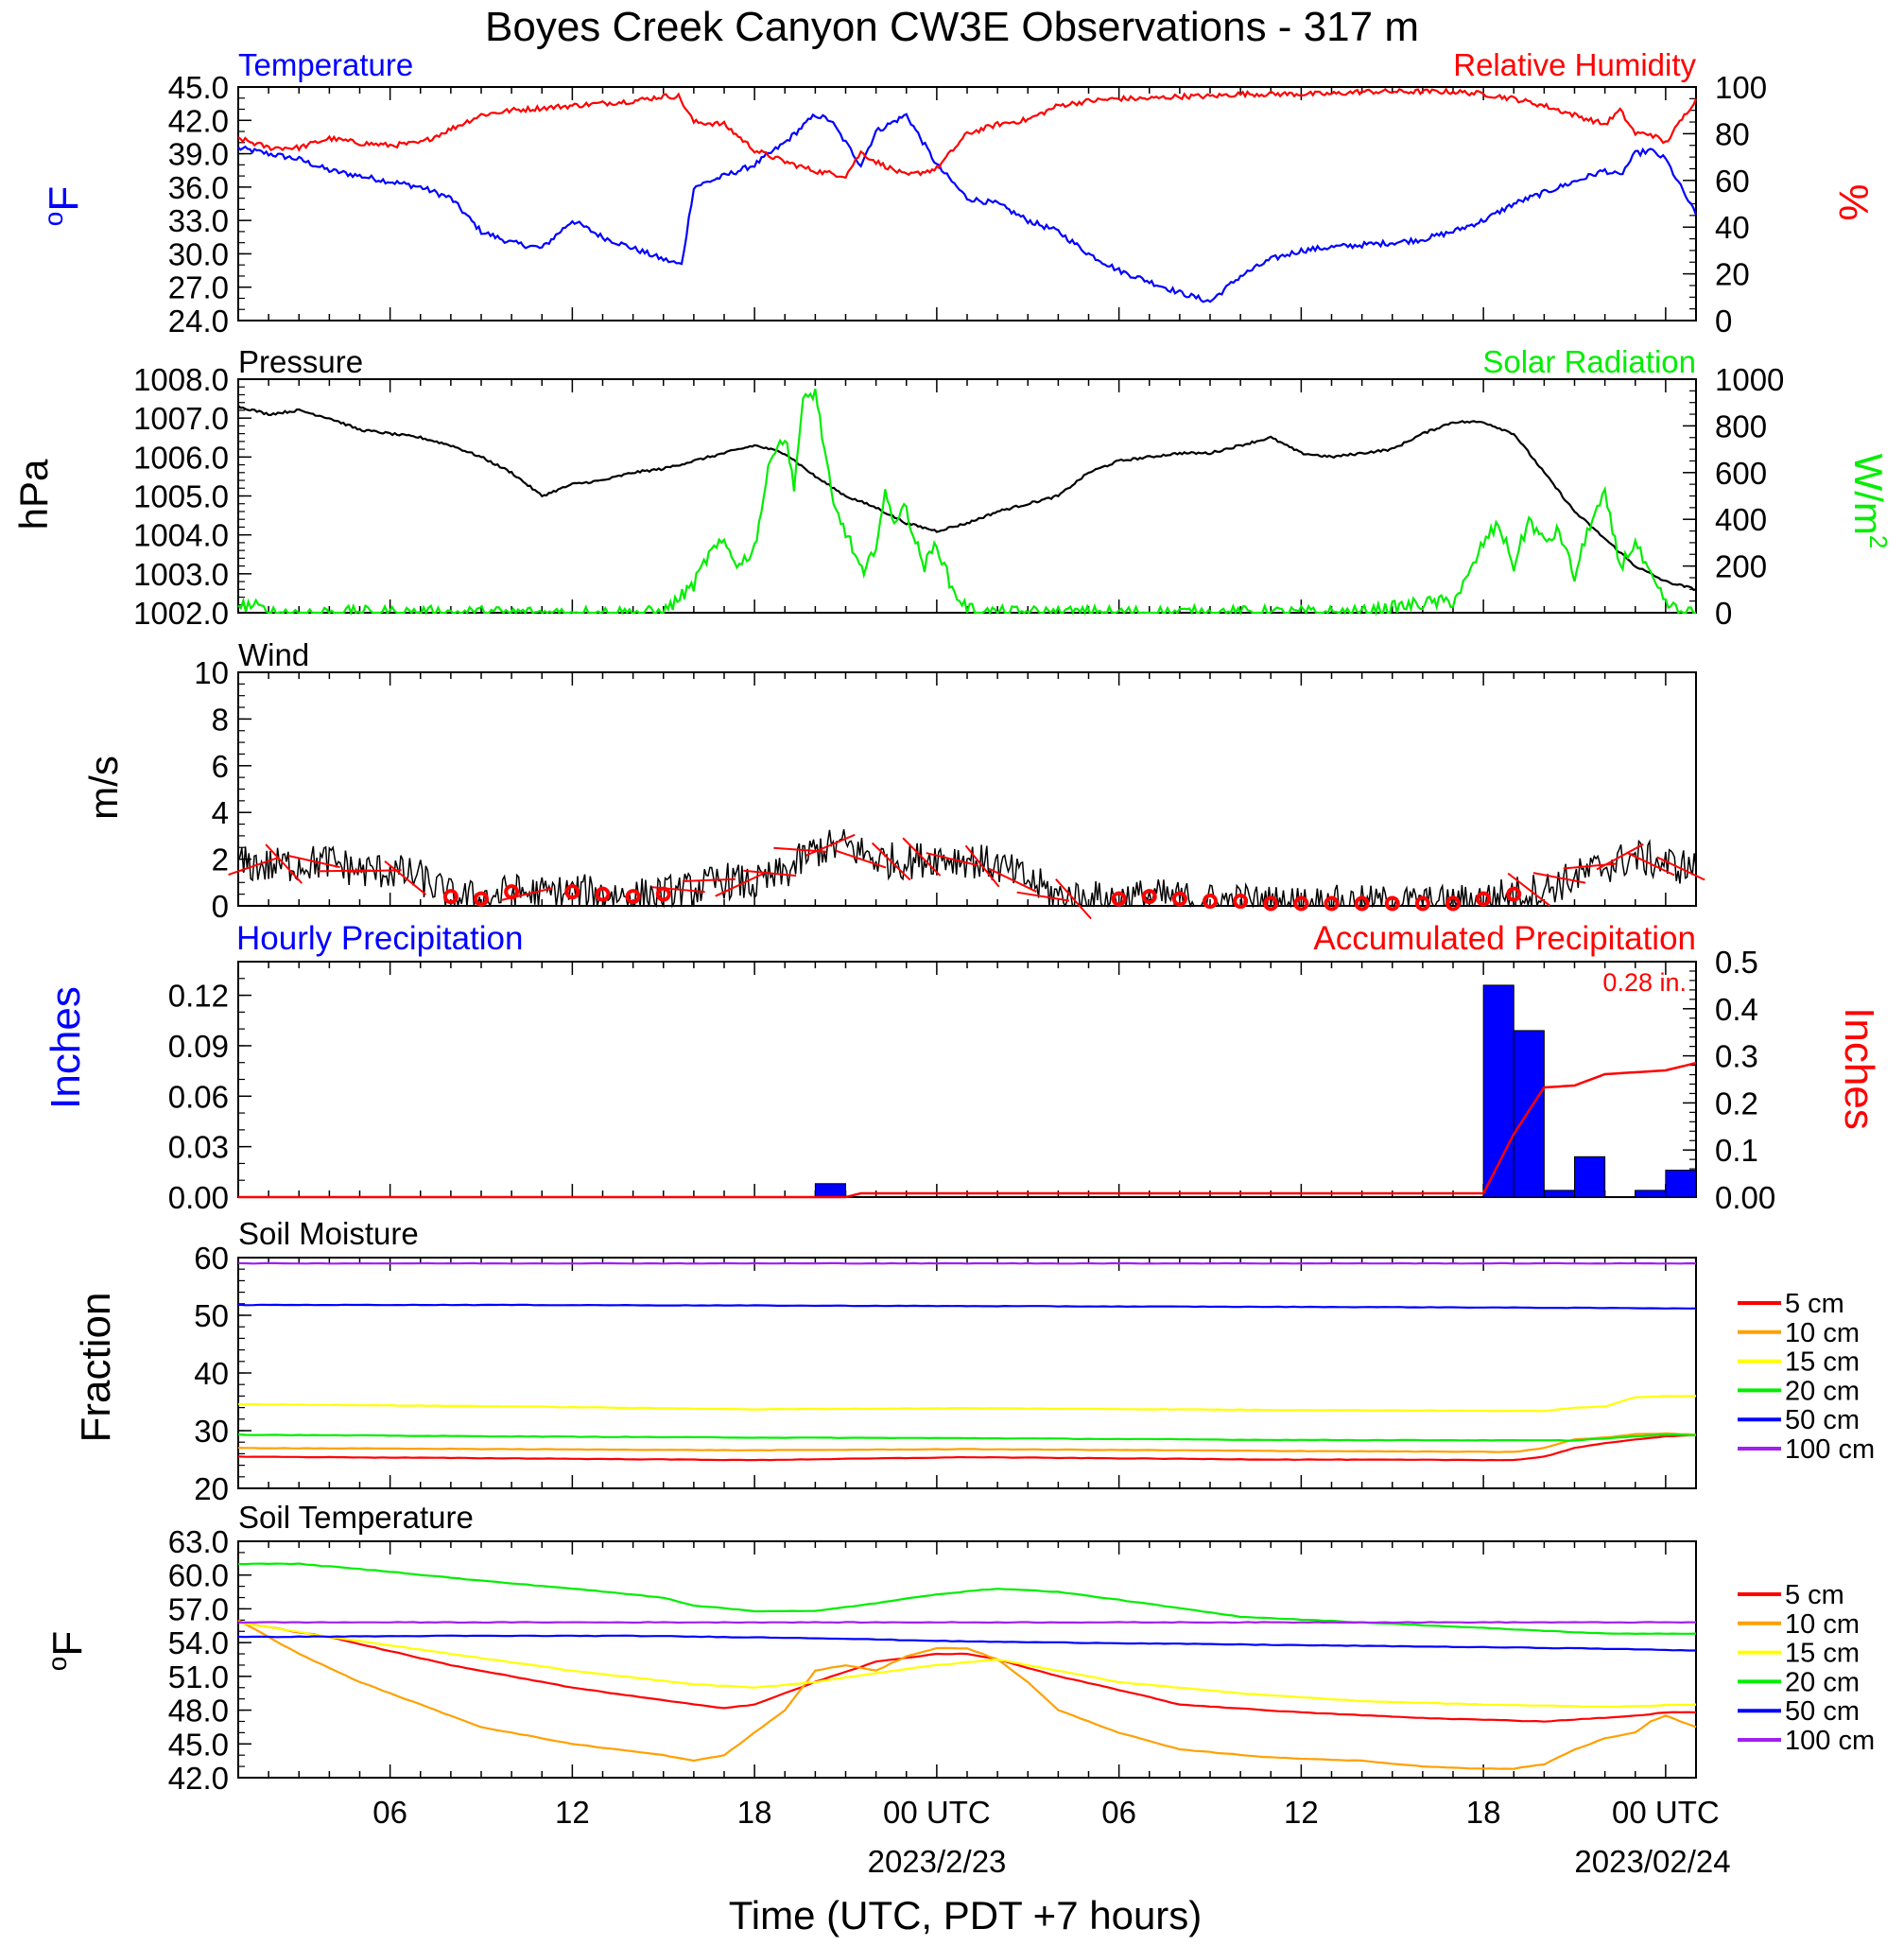 The image size is (1904, 1946). What do you see at coordinates (301, 362) in the screenshot?
I see `pressure-title: Pressure` at bounding box center [301, 362].